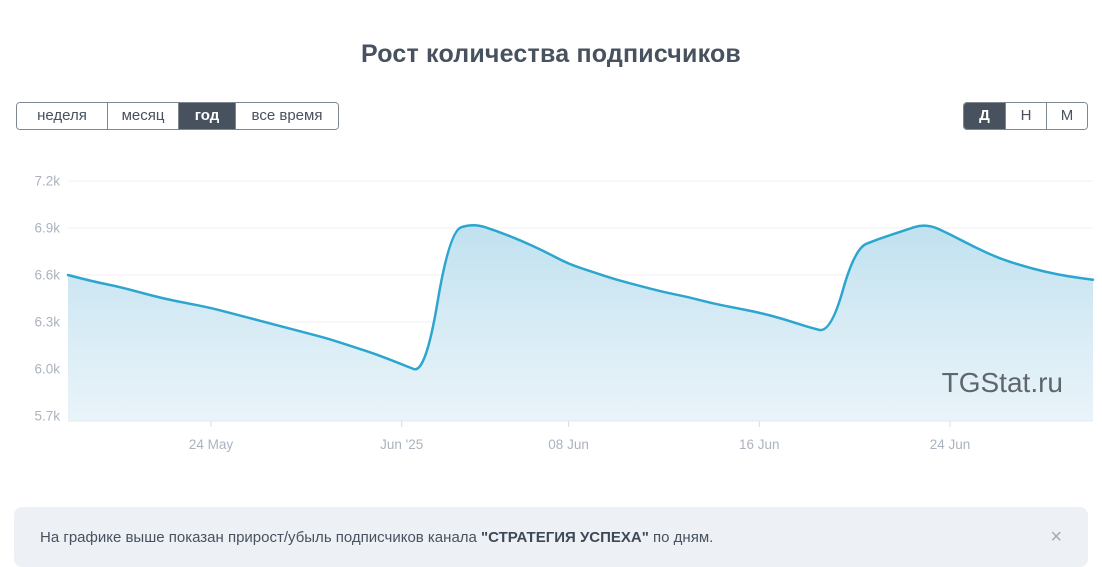 This screenshot has width=1102, height=567. Describe the element at coordinates (551, 54) in the screenshot. I see `page-title: Рост количества подписчиков` at that location.